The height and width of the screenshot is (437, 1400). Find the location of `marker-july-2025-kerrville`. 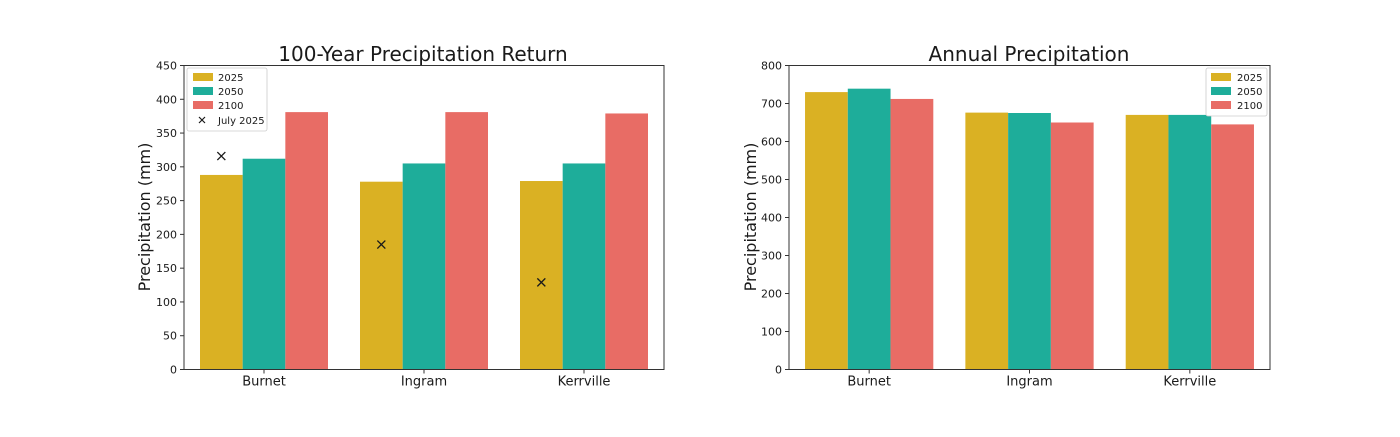

marker-july-2025-kerrville is located at coordinates (541, 282).